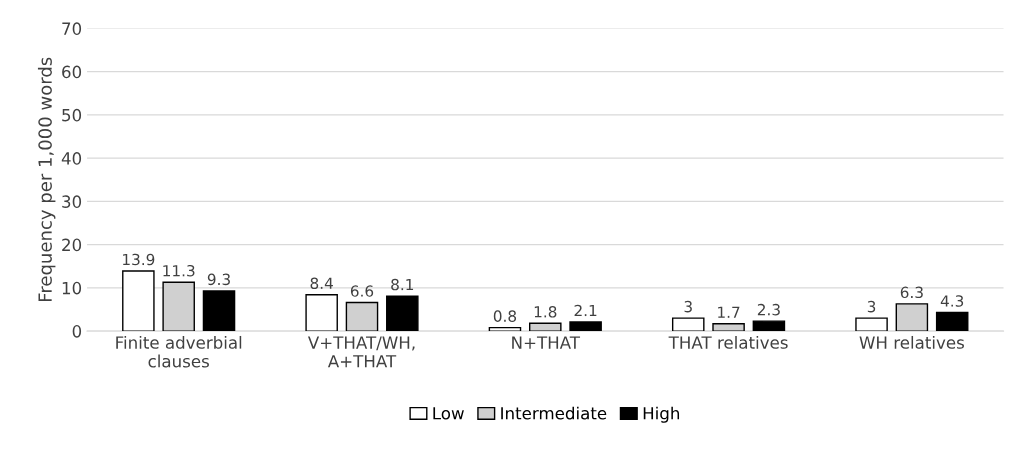 The width and height of the screenshot is (1024, 473). Describe the element at coordinates (72, 288) in the screenshot. I see `y-tick-label: 10` at that location.